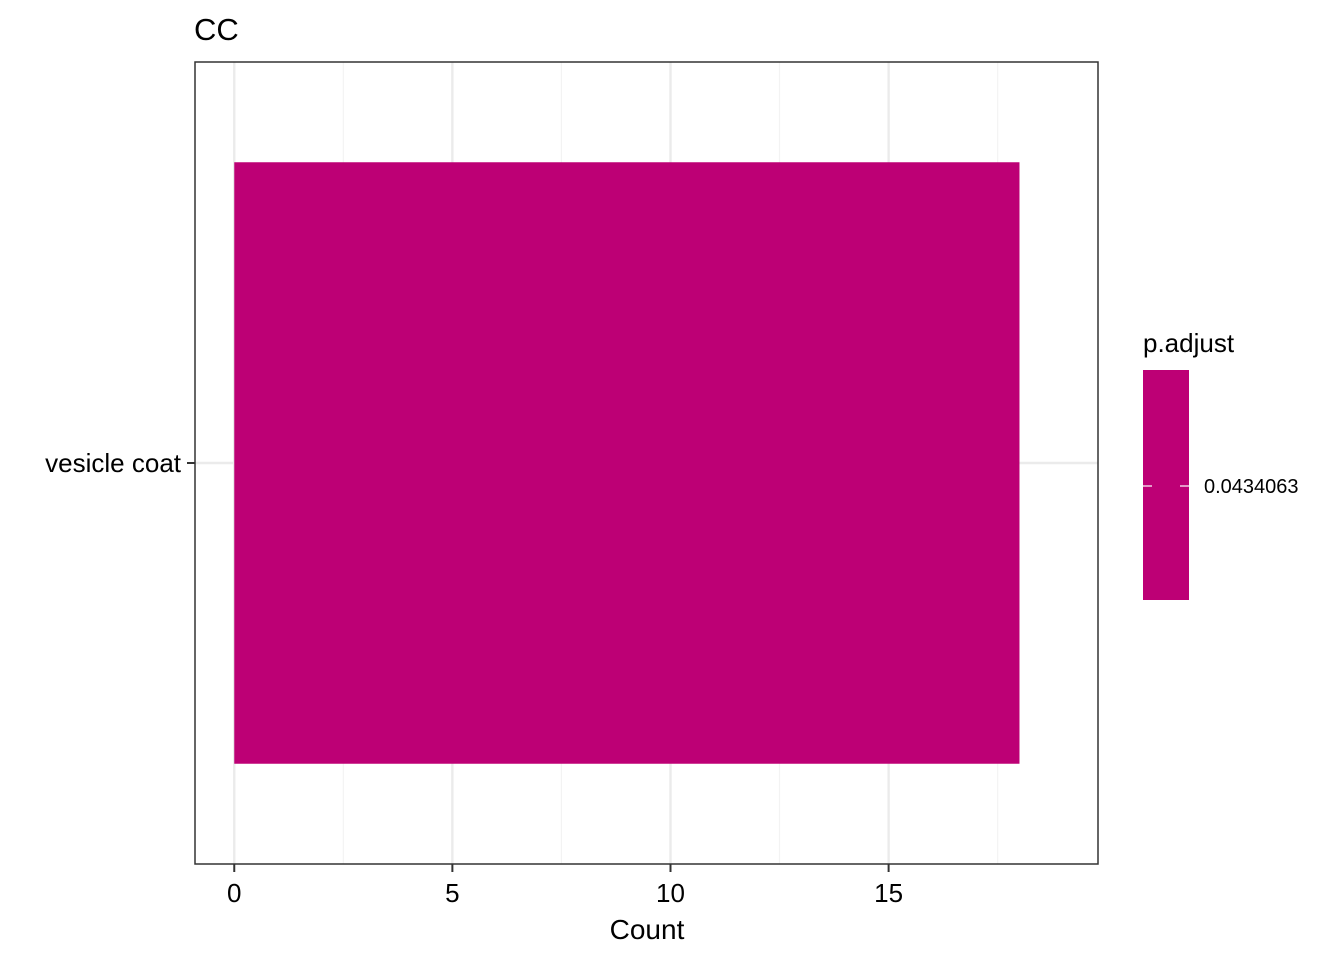 The height and width of the screenshot is (960, 1344). I want to click on legend-title: p.adjust, so click(1189, 343).